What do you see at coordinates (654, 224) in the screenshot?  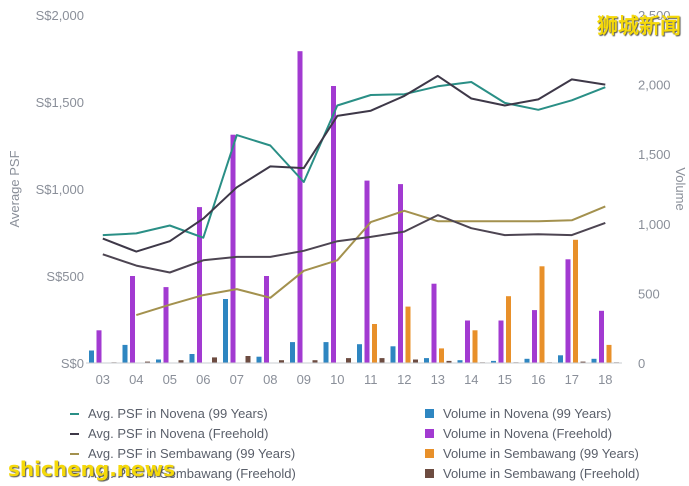 I see `y2-tick-label: 1,000` at bounding box center [654, 224].